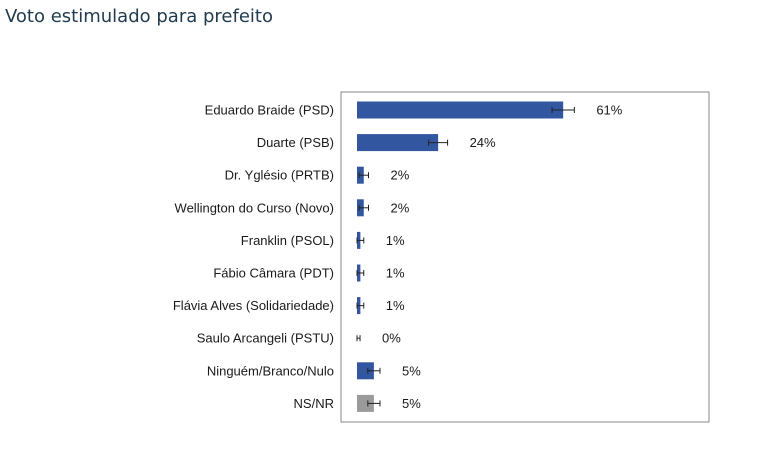  I want to click on value-label: 61%, so click(609, 110).